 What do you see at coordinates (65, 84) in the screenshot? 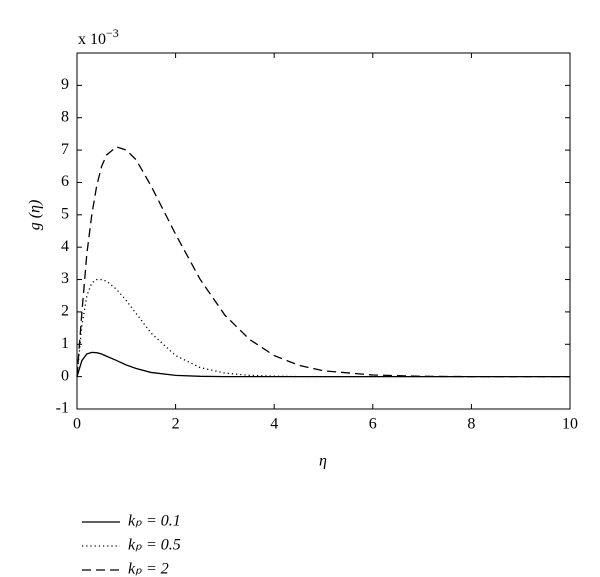
I see `y-tick-label: 9` at bounding box center [65, 84].